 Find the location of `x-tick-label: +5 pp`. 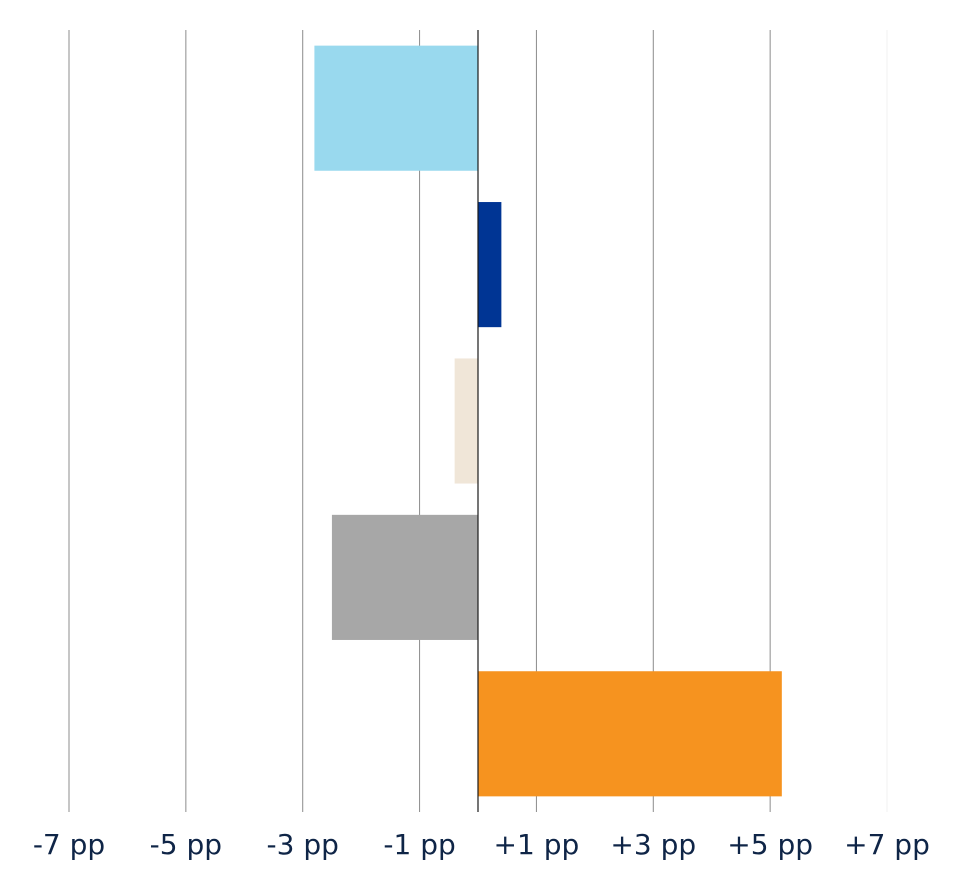

x-tick-label: +5 pp is located at coordinates (770, 844).